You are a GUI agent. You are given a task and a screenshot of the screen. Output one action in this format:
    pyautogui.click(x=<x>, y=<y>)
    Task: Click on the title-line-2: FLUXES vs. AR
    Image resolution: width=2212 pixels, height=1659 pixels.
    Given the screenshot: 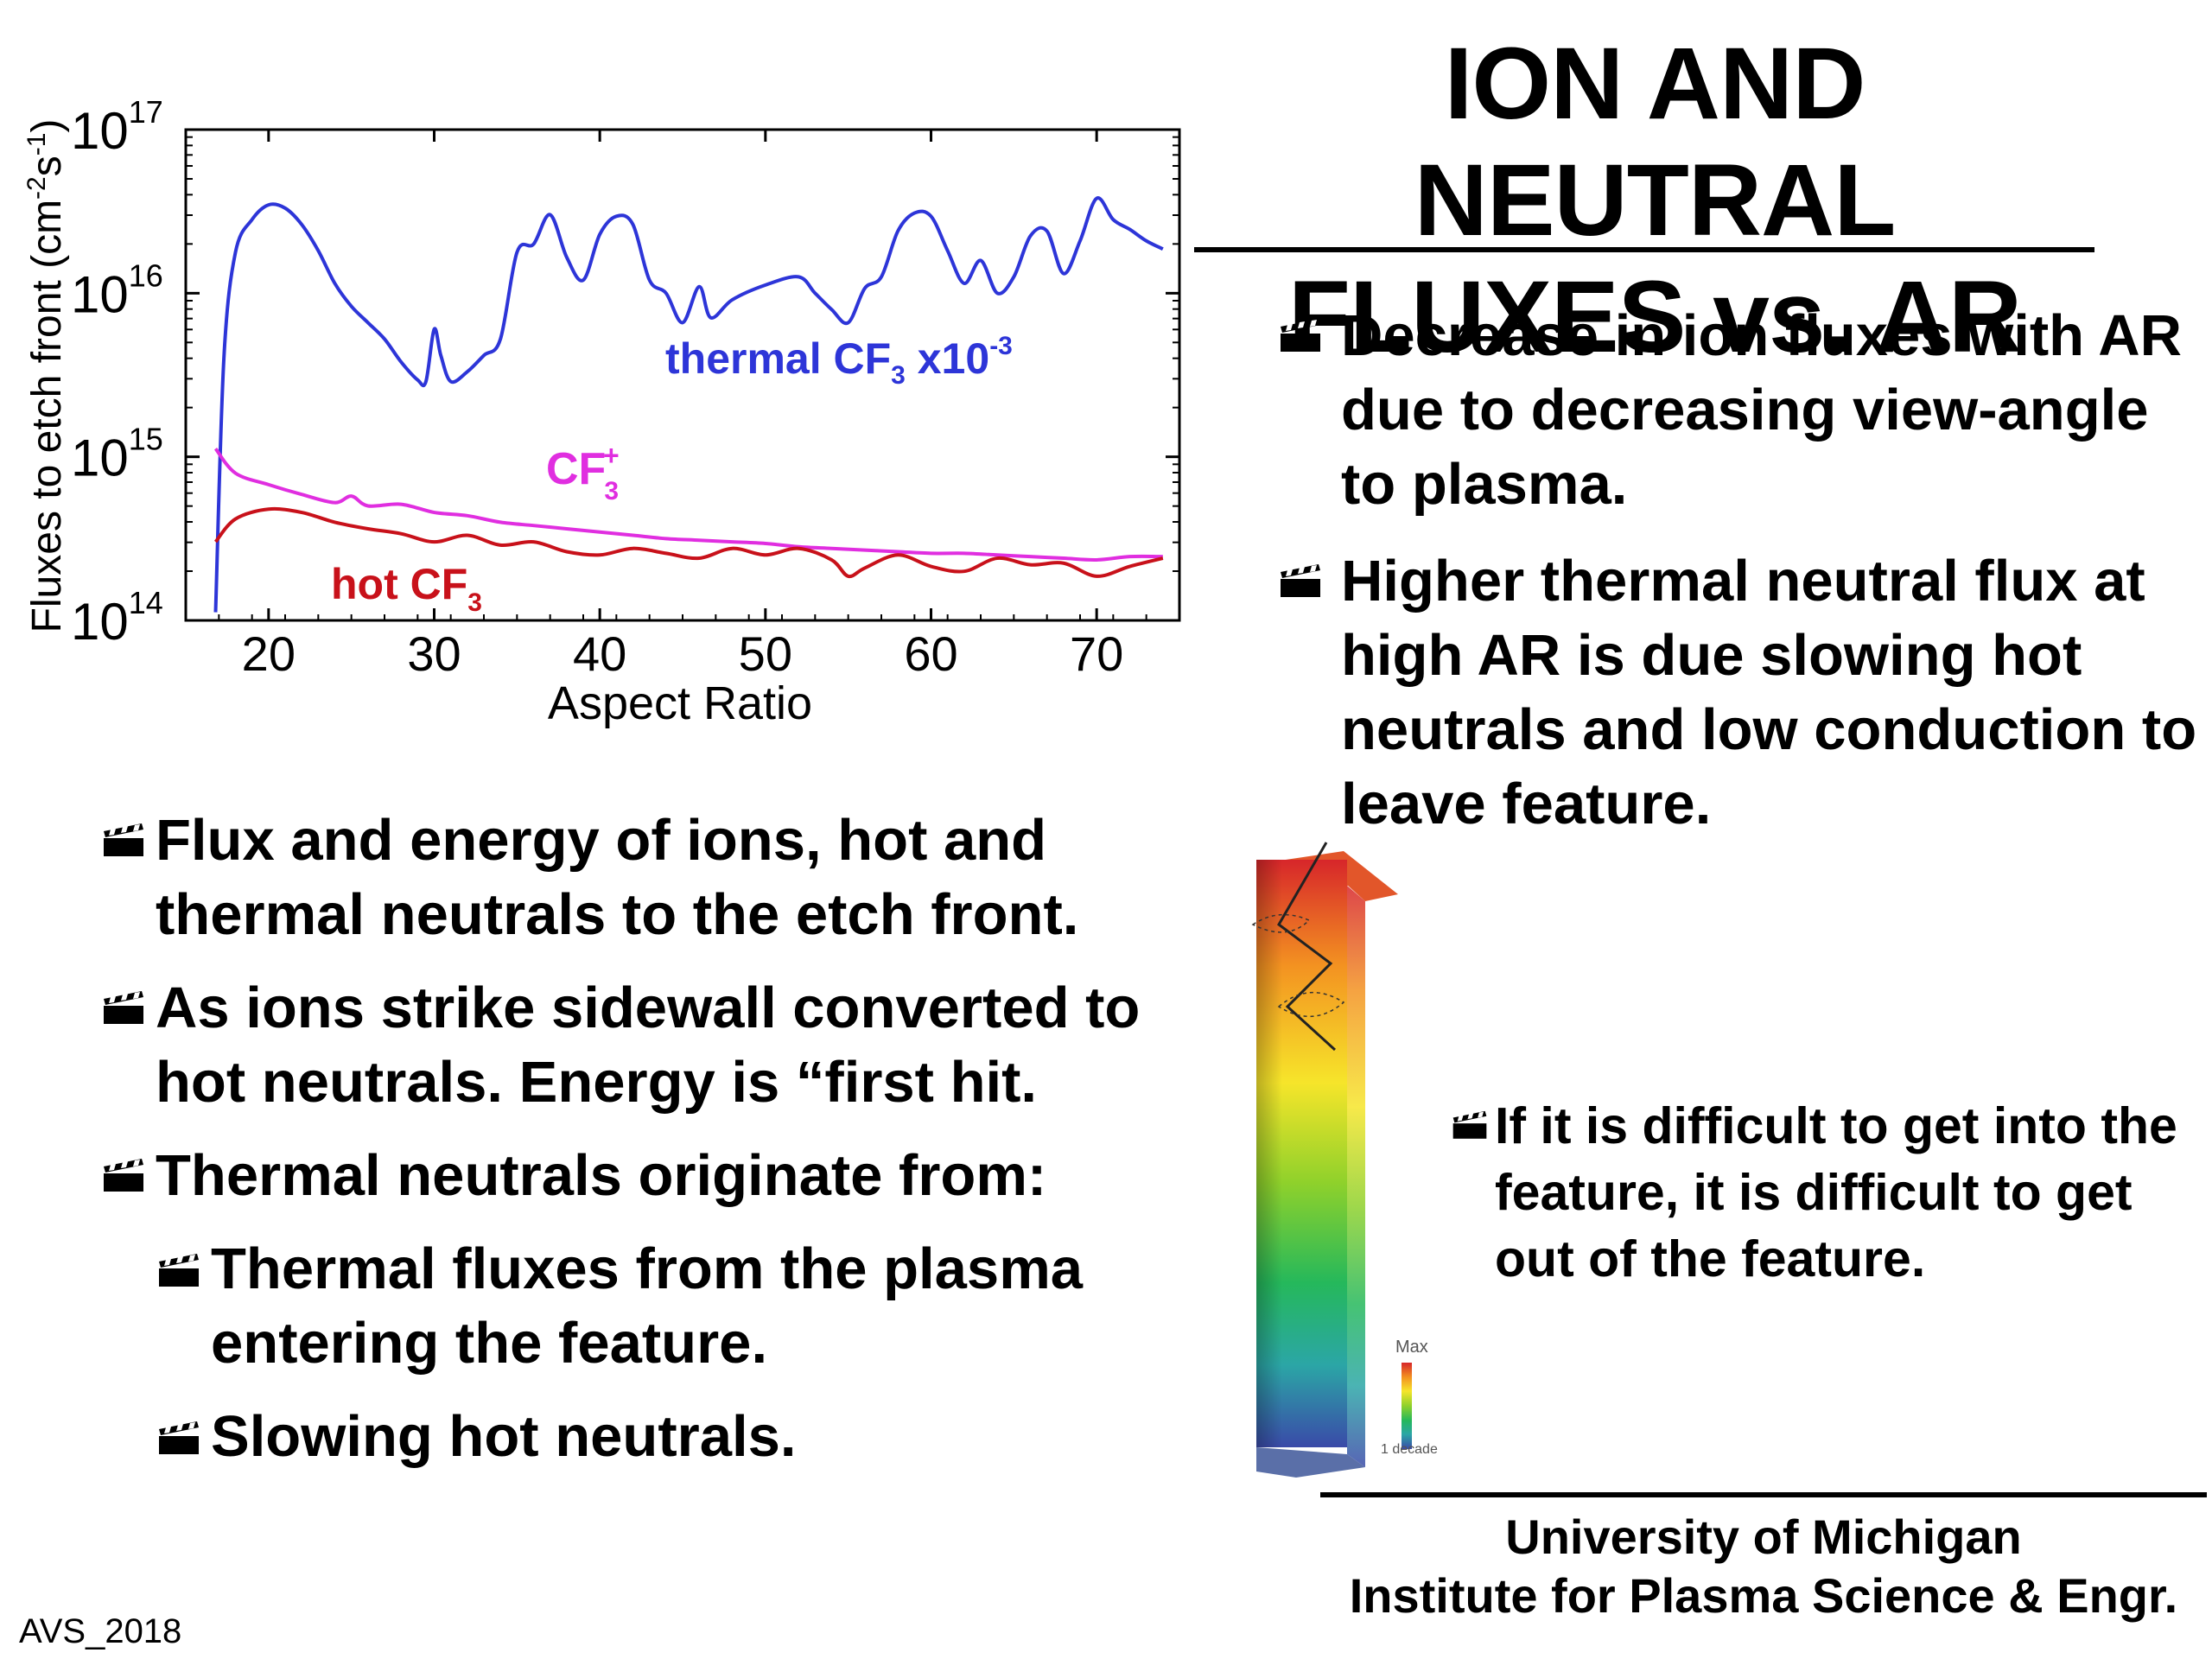 What is the action you would take?
    pyautogui.click(x=1654, y=317)
    